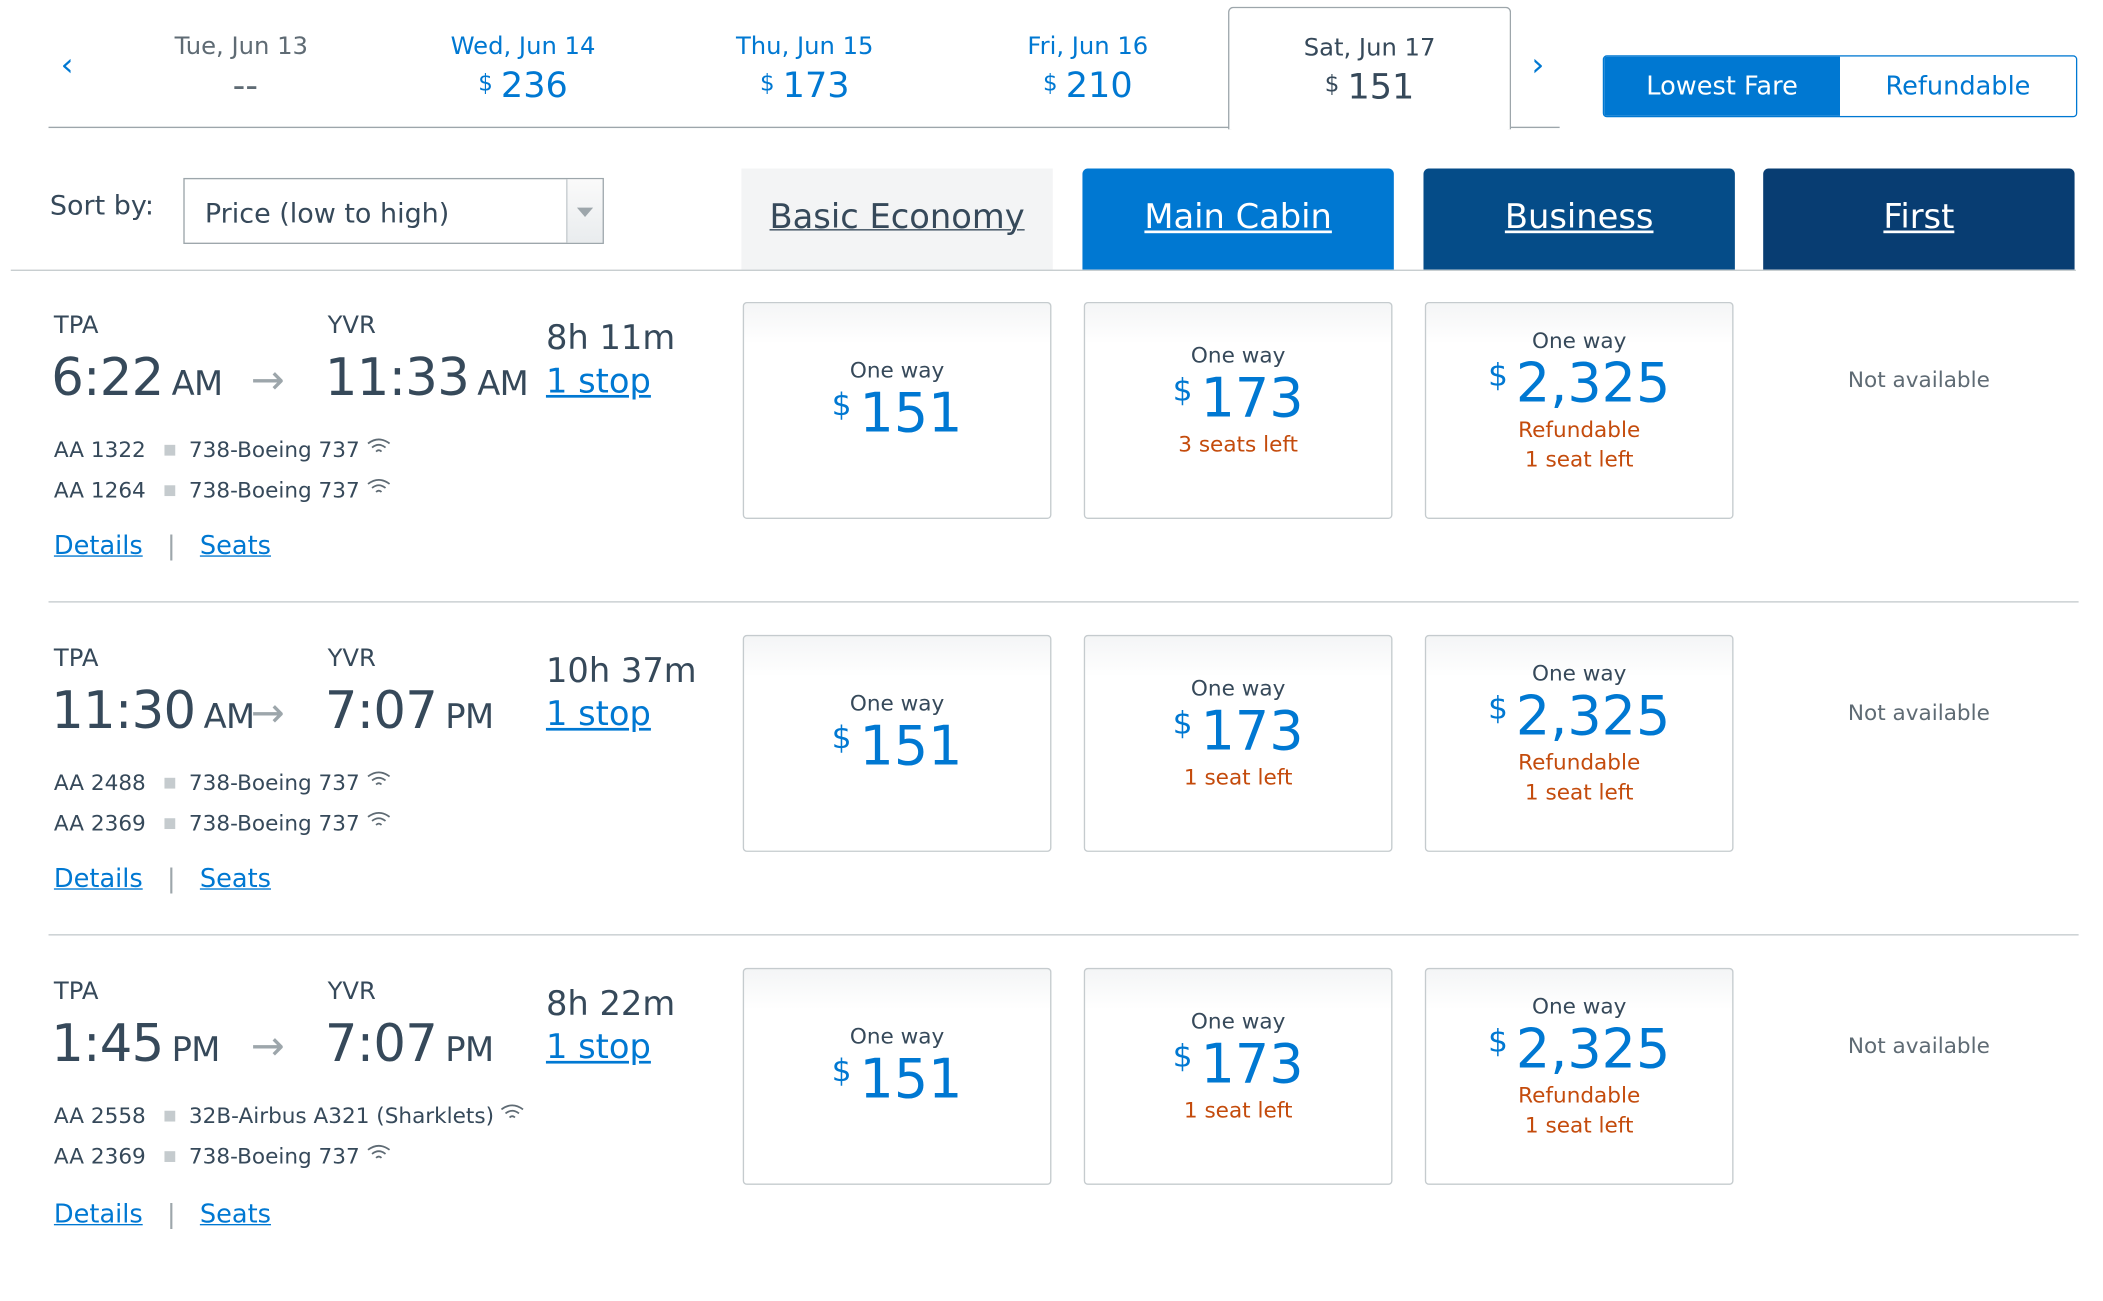 This screenshot has height=1301, width=2103. I want to click on fare-main-cabin: One way $173 3 seats left, so click(1238, 410).